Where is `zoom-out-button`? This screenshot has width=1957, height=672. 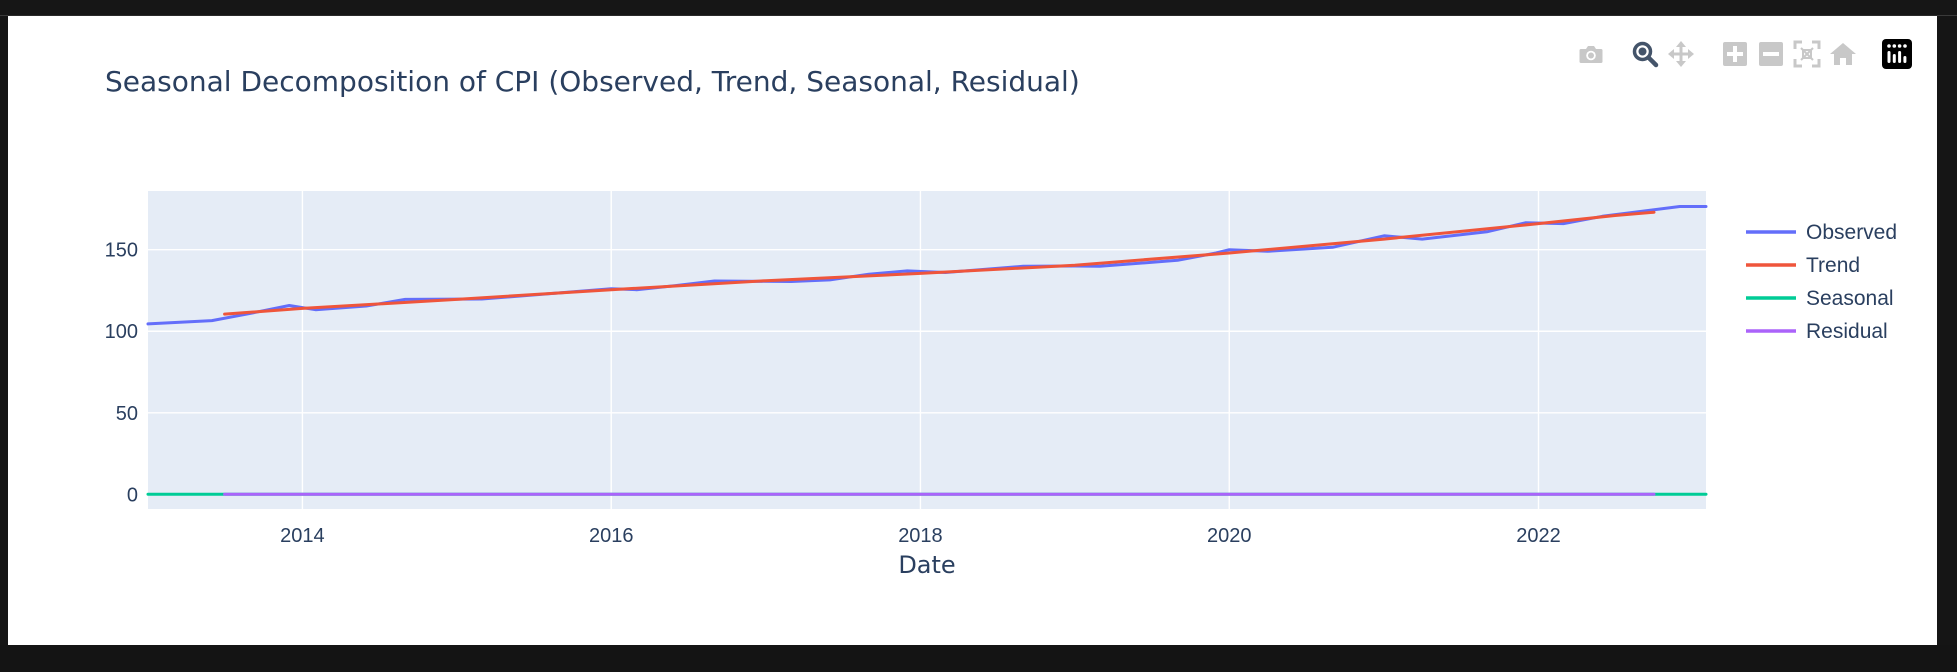 zoom-out-button is located at coordinates (1771, 54).